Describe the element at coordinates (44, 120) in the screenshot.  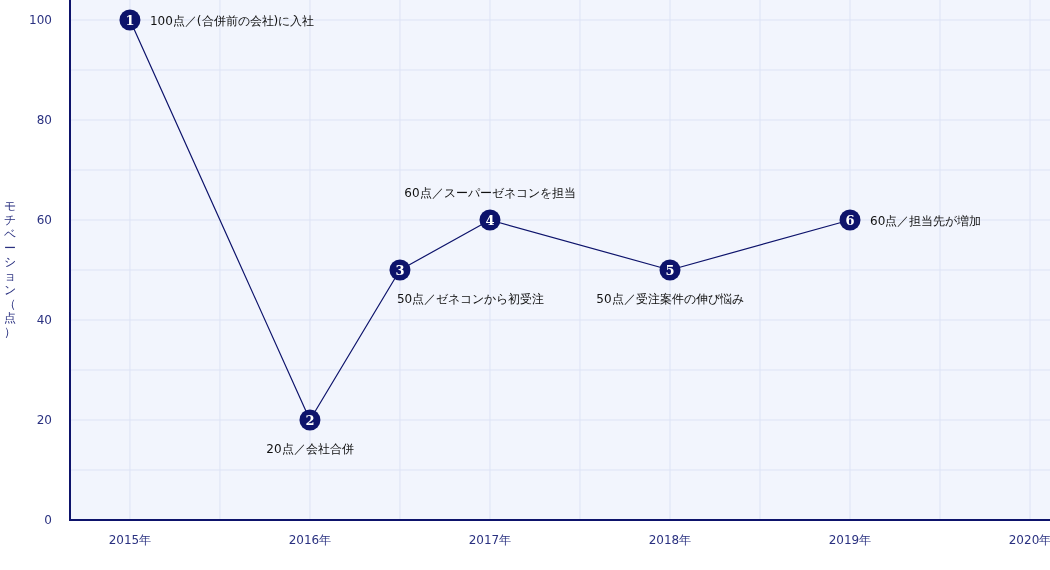
I see `y-tick-label: 80` at that location.